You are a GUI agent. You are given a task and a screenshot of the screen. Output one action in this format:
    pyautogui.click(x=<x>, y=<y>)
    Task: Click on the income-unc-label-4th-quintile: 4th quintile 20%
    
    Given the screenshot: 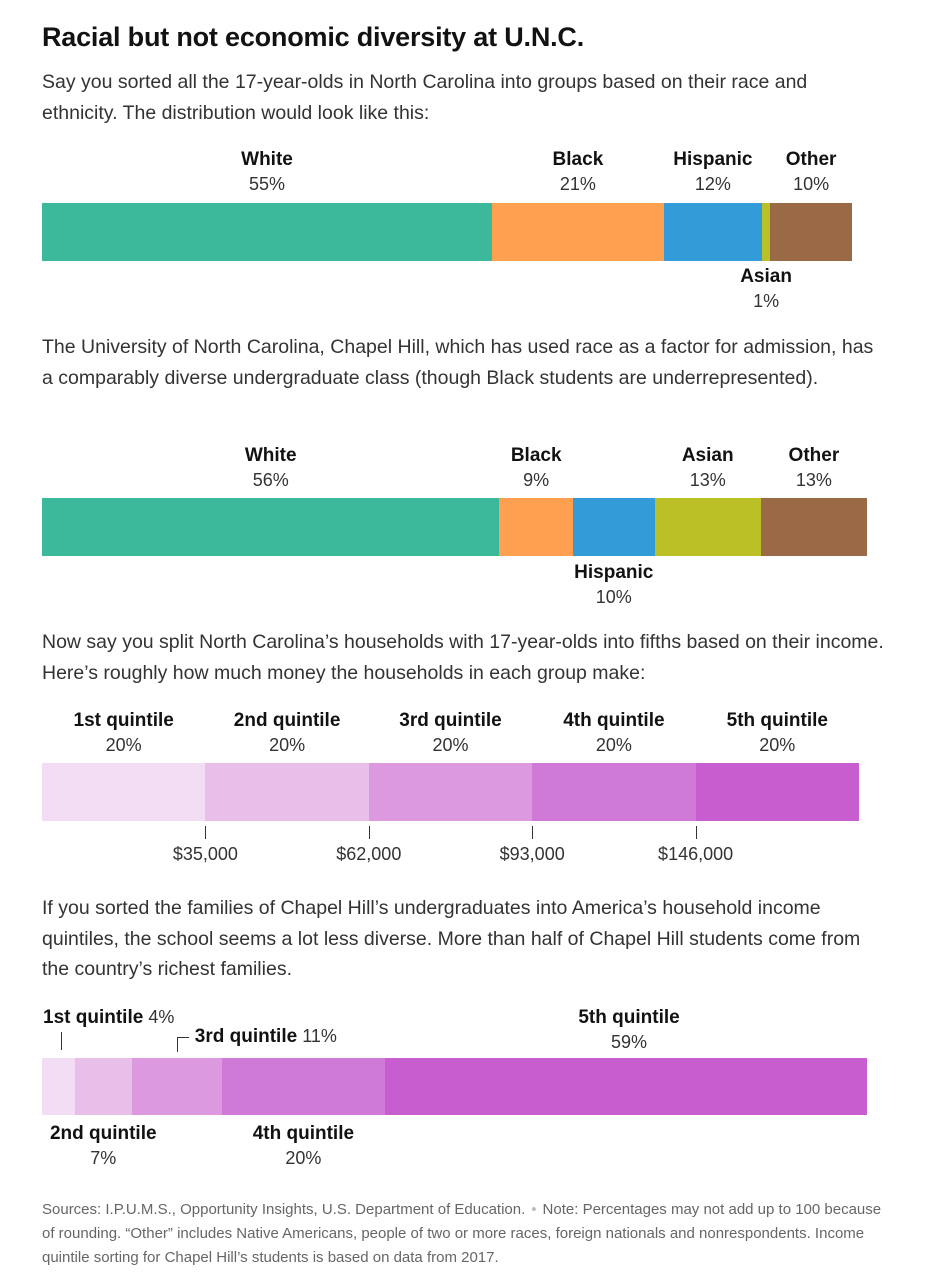 What is the action you would take?
    pyautogui.click(x=303, y=1146)
    